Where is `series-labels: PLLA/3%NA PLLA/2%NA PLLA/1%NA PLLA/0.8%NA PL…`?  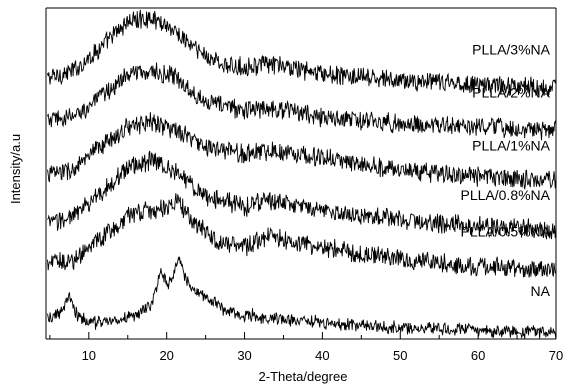 series-labels: PLLA/3%NA PLLA/2%NA PLLA/1%NA PLLA/0.8%NA PL… is located at coordinates (506, 170).